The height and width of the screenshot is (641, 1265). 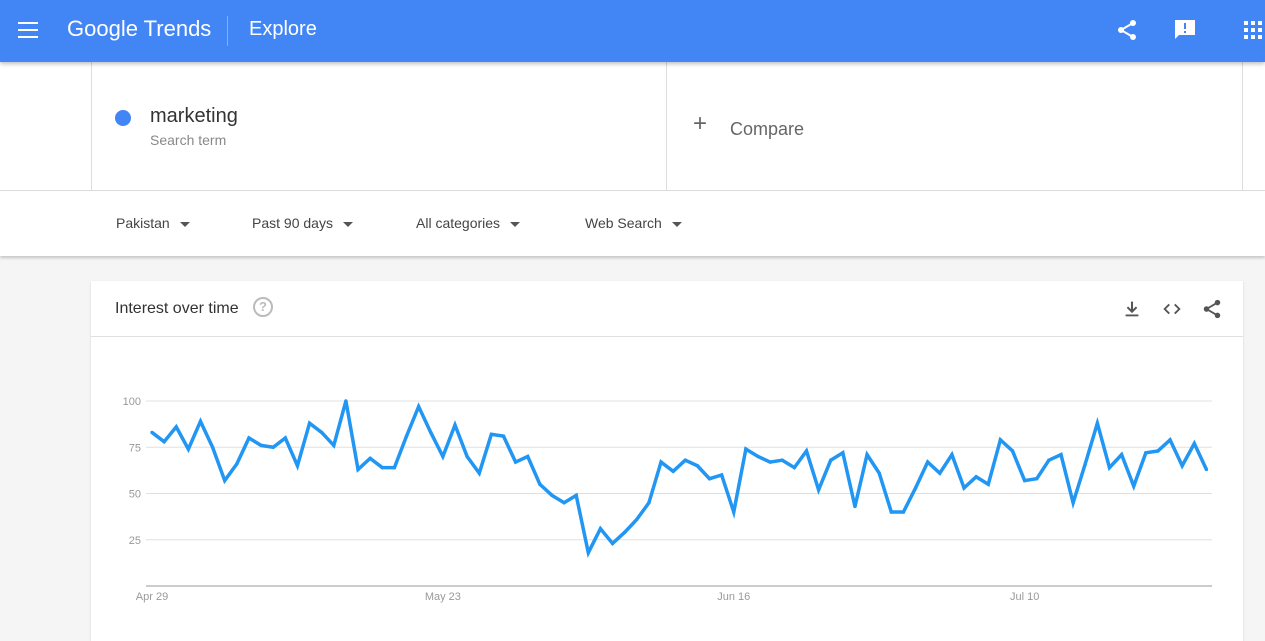 I want to click on time-dropdown: Past 90 days, so click(x=302, y=223).